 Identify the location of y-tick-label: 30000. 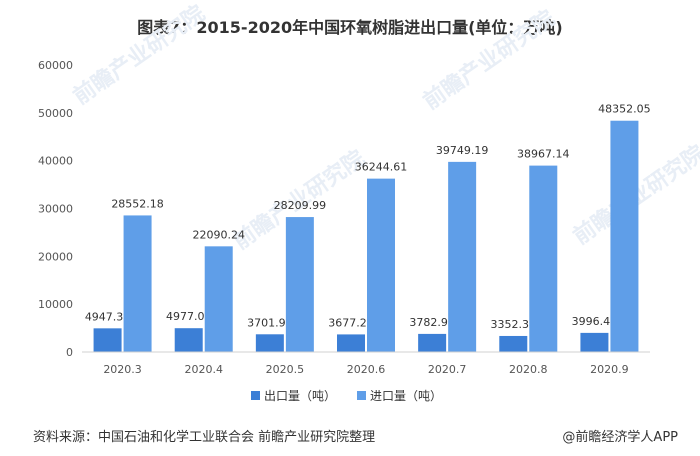
(55, 209).